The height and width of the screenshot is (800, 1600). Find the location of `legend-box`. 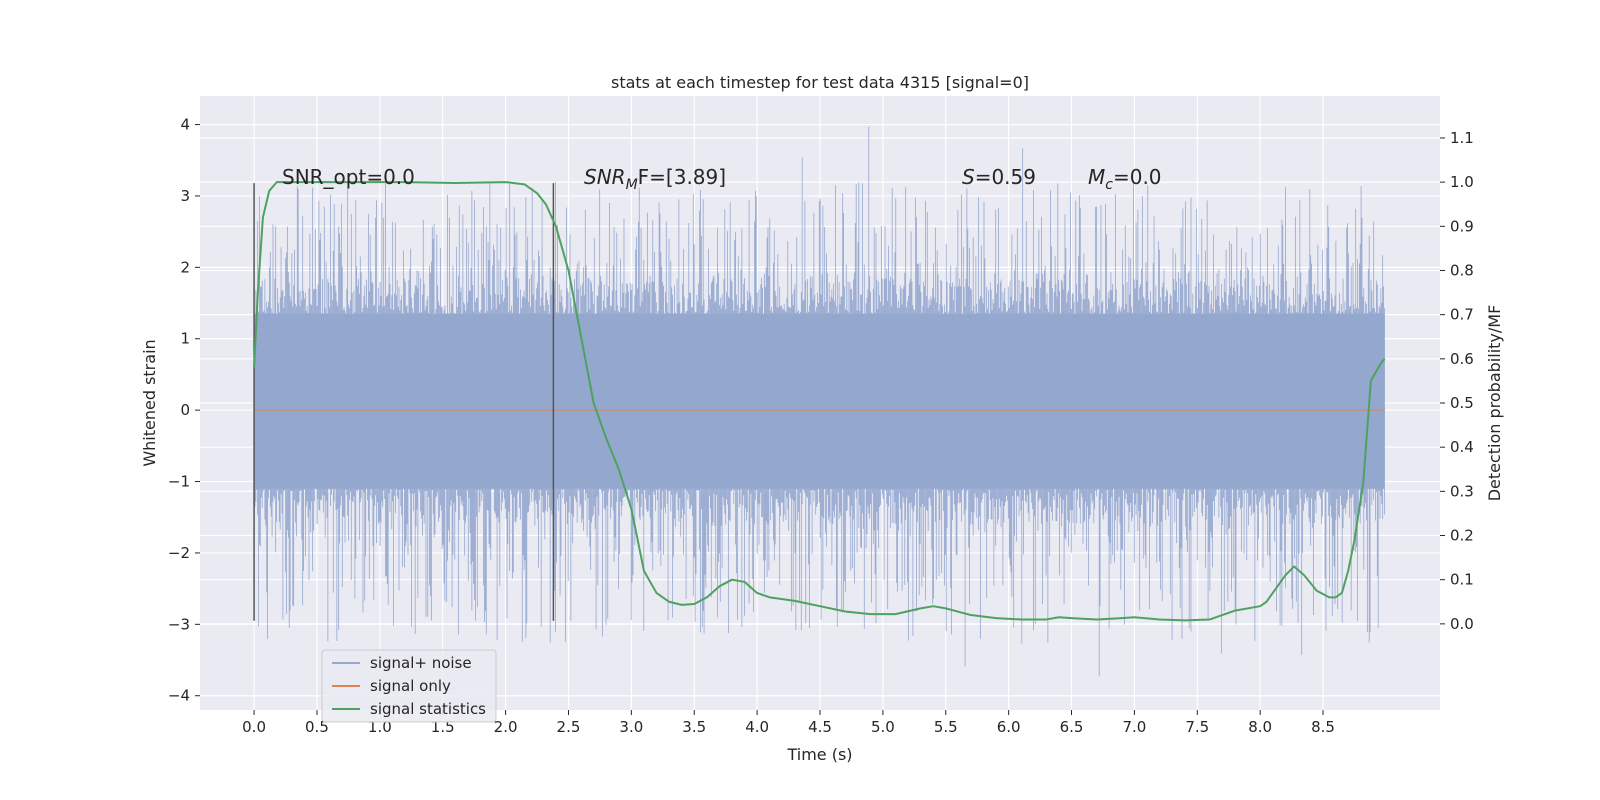

legend-box is located at coordinates (409, 686).